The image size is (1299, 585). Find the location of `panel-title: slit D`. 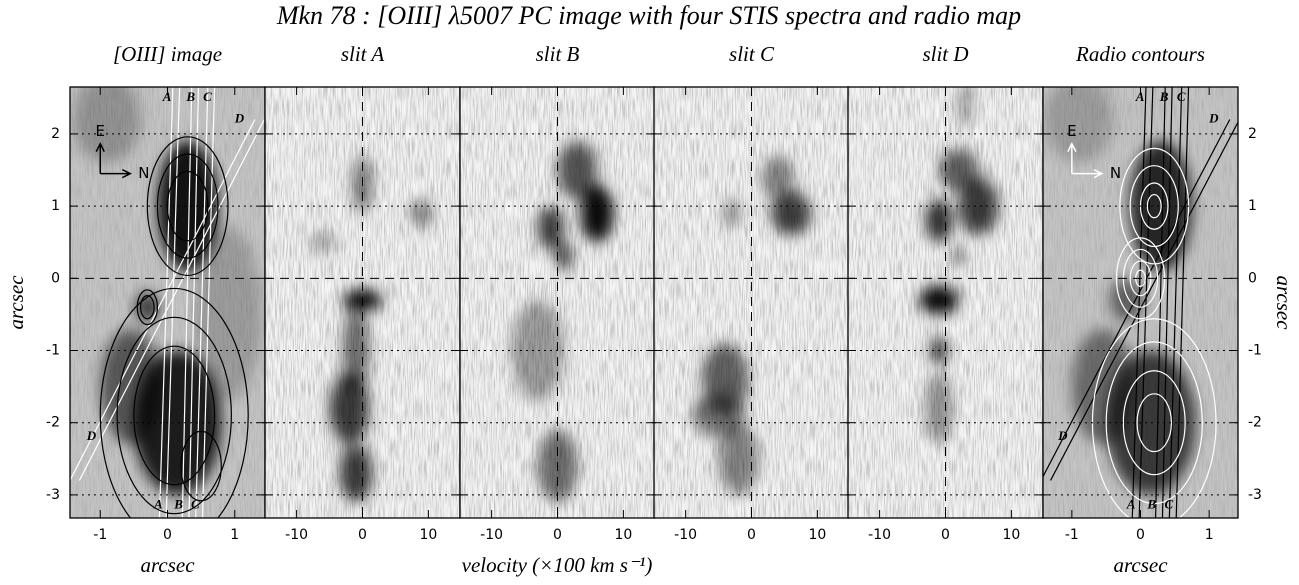

panel-title: slit D is located at coordinates (945, 54).